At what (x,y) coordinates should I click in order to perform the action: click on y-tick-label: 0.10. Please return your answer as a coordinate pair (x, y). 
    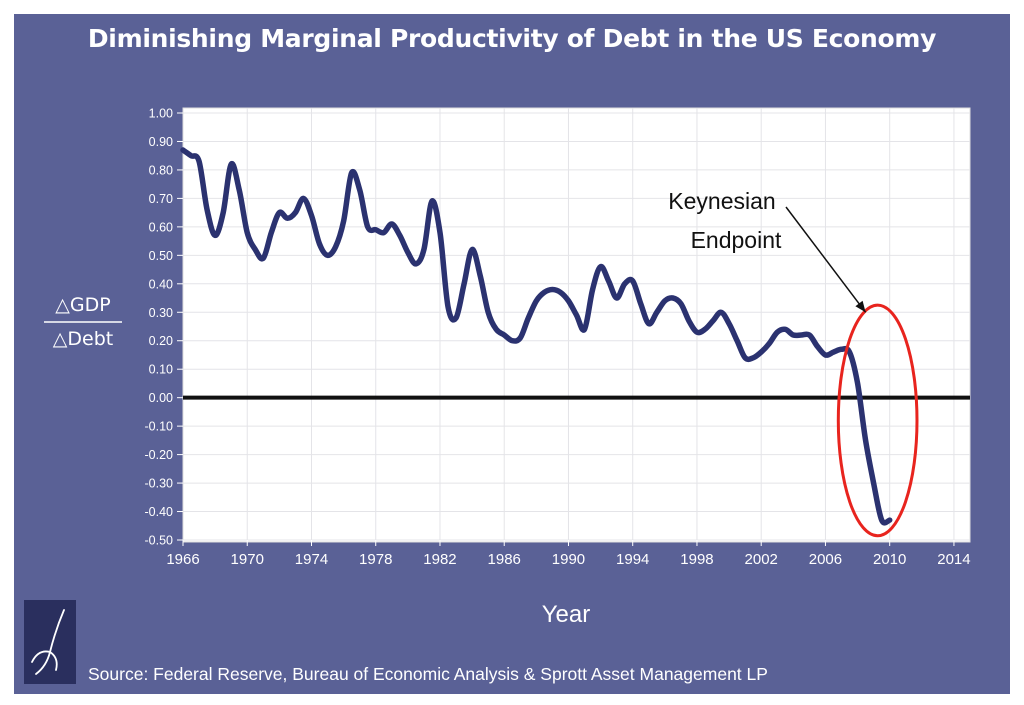
    Looking at the image, I should click on (161, 370).